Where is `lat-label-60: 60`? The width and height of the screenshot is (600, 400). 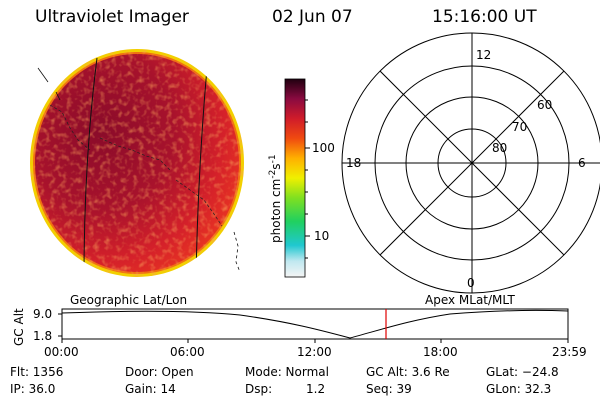
lat-label-60: 60 is located at coordinates (545, 105).